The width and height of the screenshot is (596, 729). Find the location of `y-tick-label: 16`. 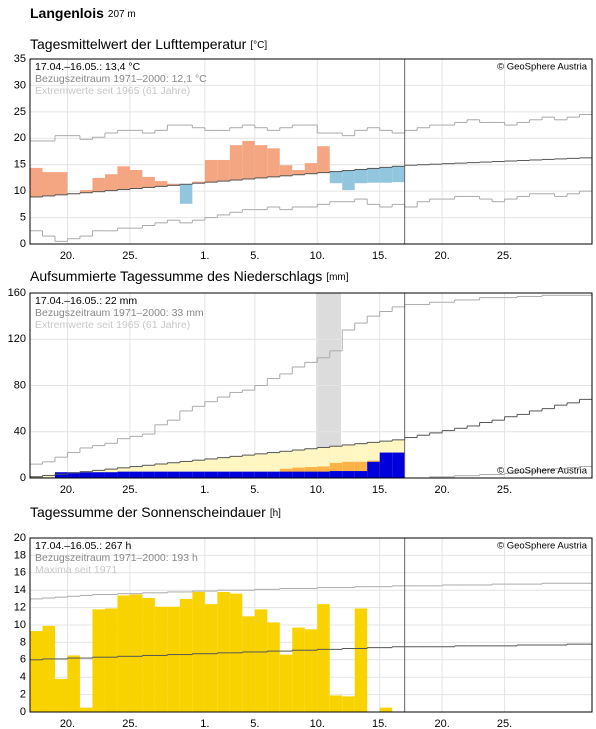

y-tick-label: 16 is located at coordinates (20, 573).